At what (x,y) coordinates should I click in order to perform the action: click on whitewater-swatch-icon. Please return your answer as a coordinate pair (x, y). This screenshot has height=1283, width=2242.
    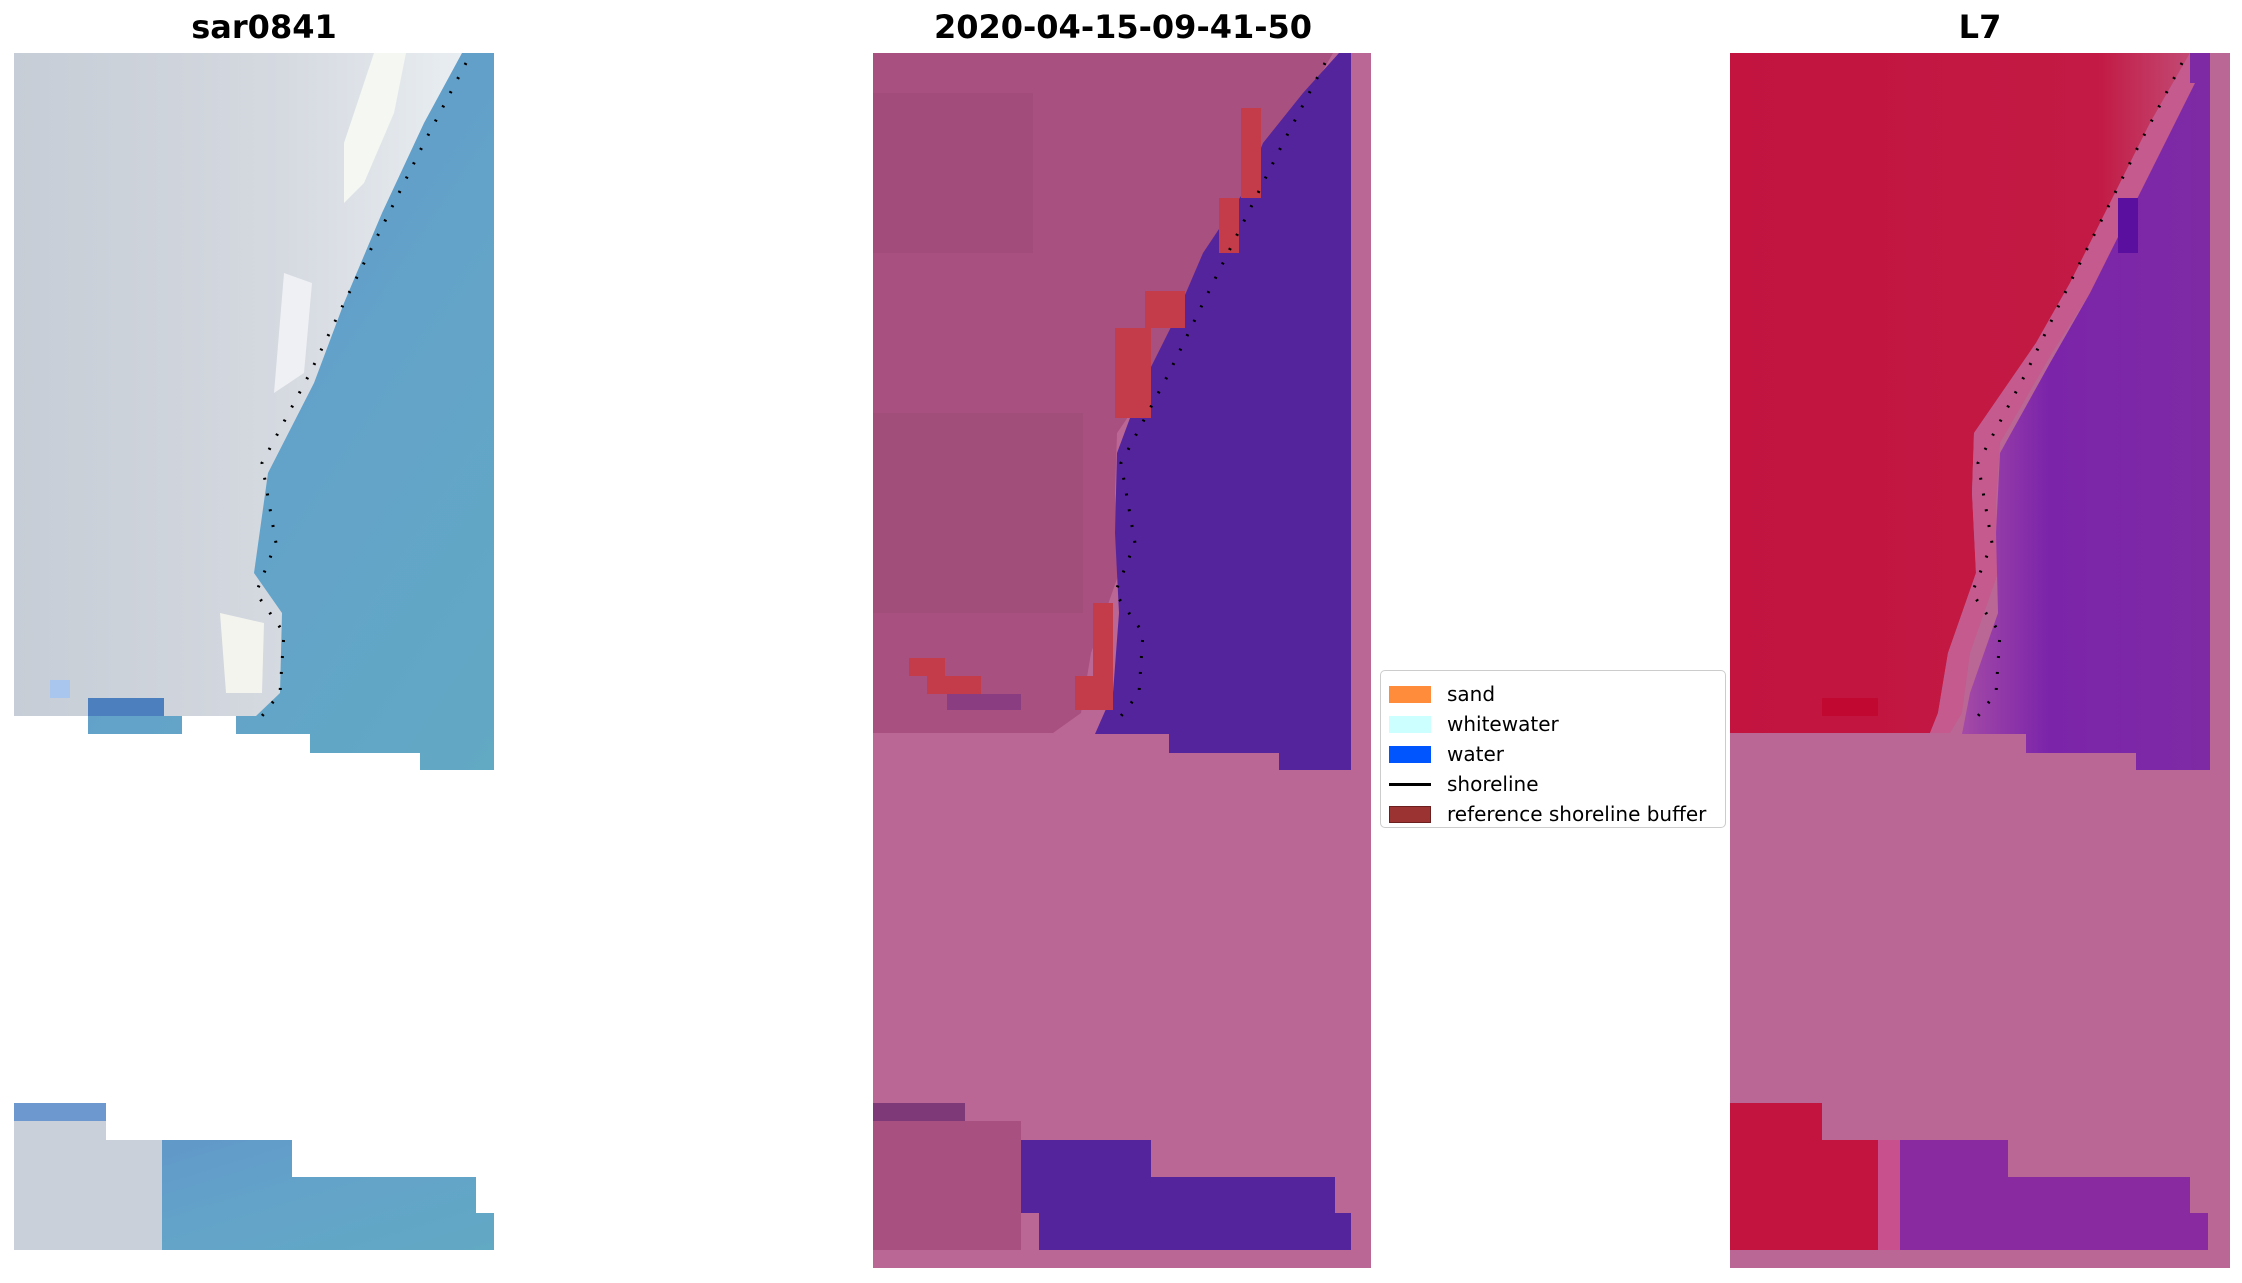
    Looking at the image, I should click on (1410, 724).